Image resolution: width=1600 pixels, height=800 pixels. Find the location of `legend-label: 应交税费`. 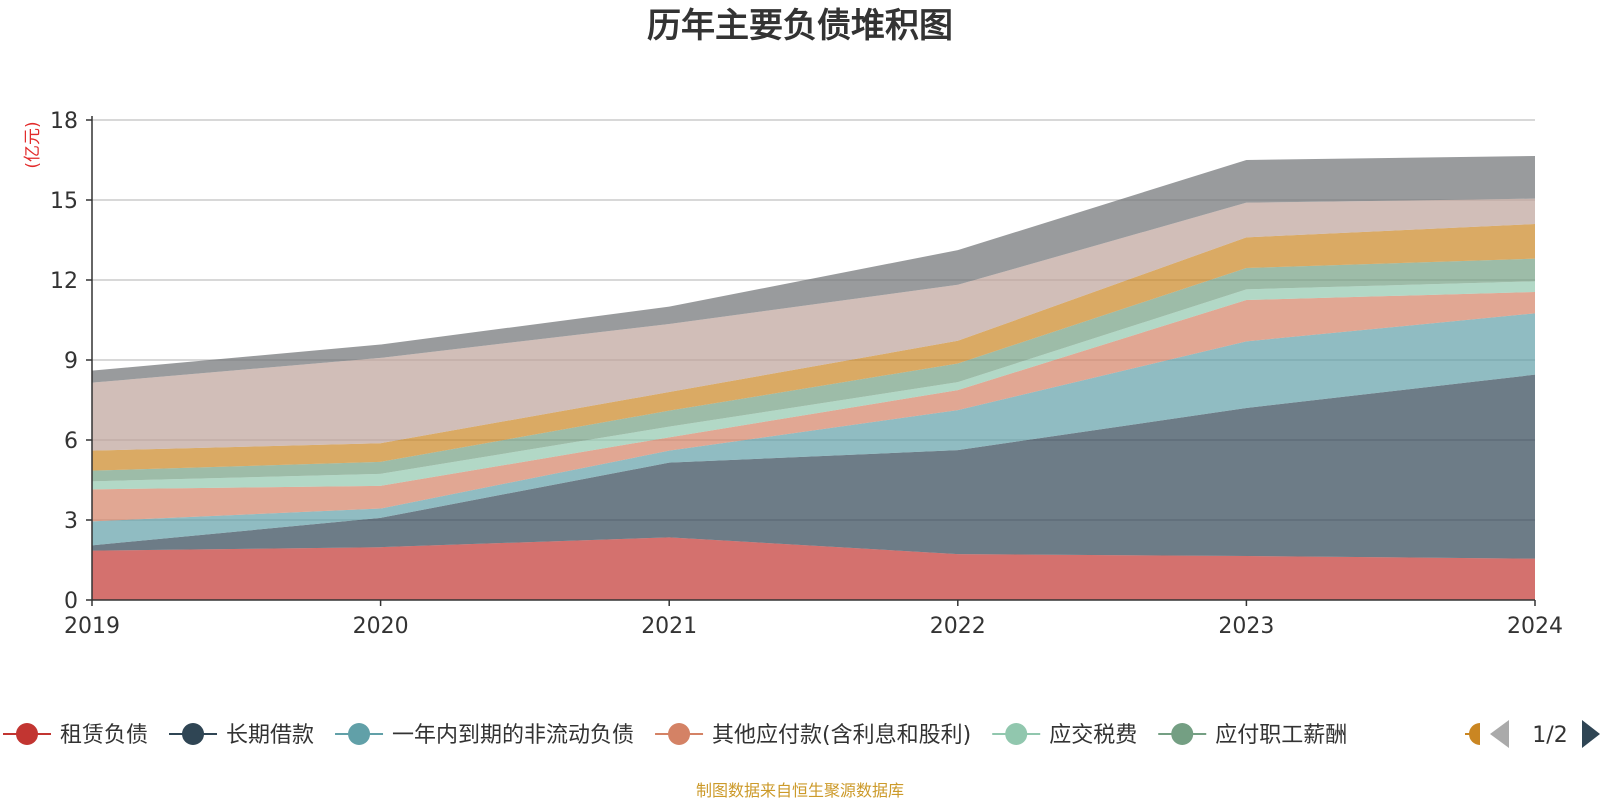

legend-label: 应交税费 is located at coordinates (1093, 735).